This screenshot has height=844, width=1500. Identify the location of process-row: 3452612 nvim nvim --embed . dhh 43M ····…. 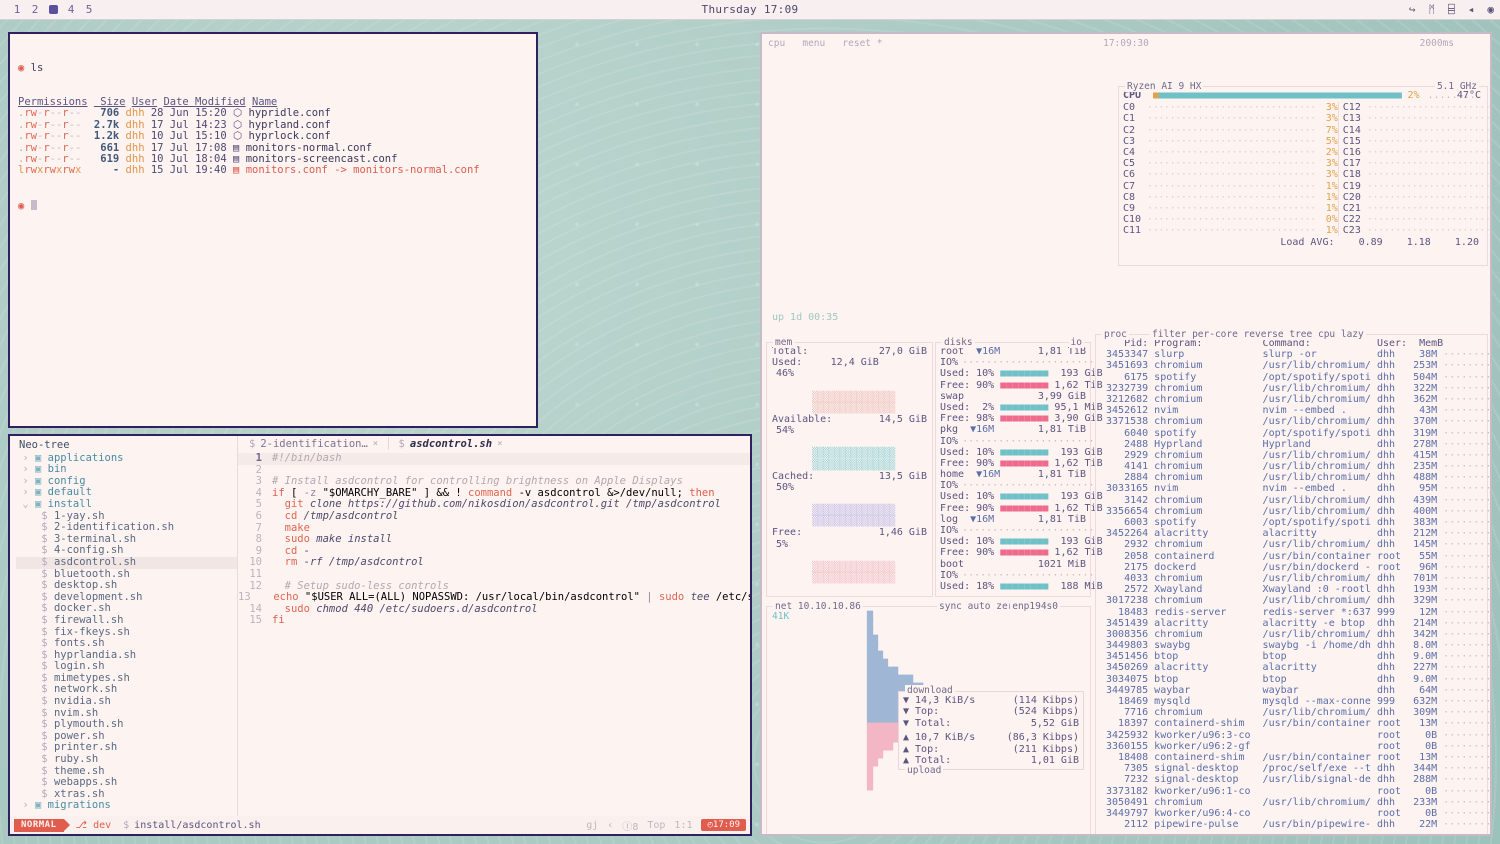
(1296, 411).